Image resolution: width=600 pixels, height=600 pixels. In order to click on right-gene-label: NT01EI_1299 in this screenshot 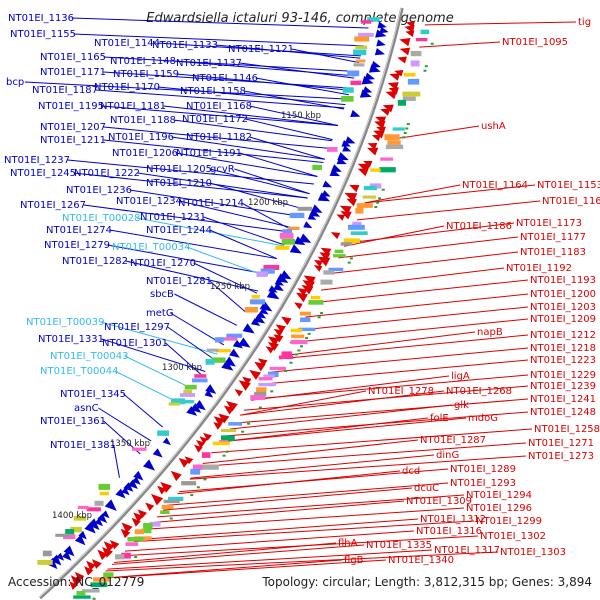, I will do `click(509, 521)`.